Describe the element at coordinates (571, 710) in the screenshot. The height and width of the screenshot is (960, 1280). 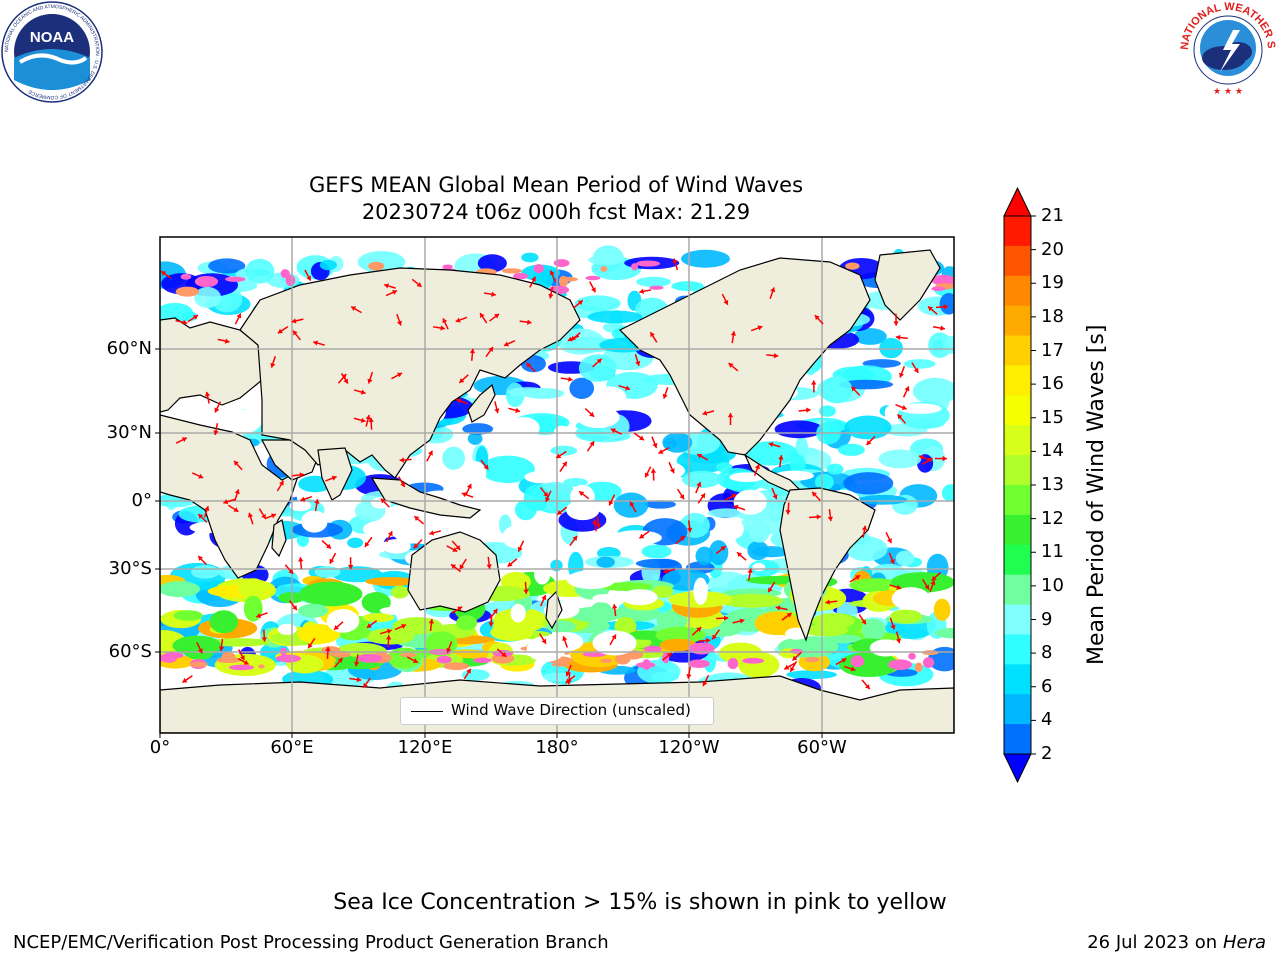
I see `legend-label: Wind Wave Direction (unscaled)` at that location.